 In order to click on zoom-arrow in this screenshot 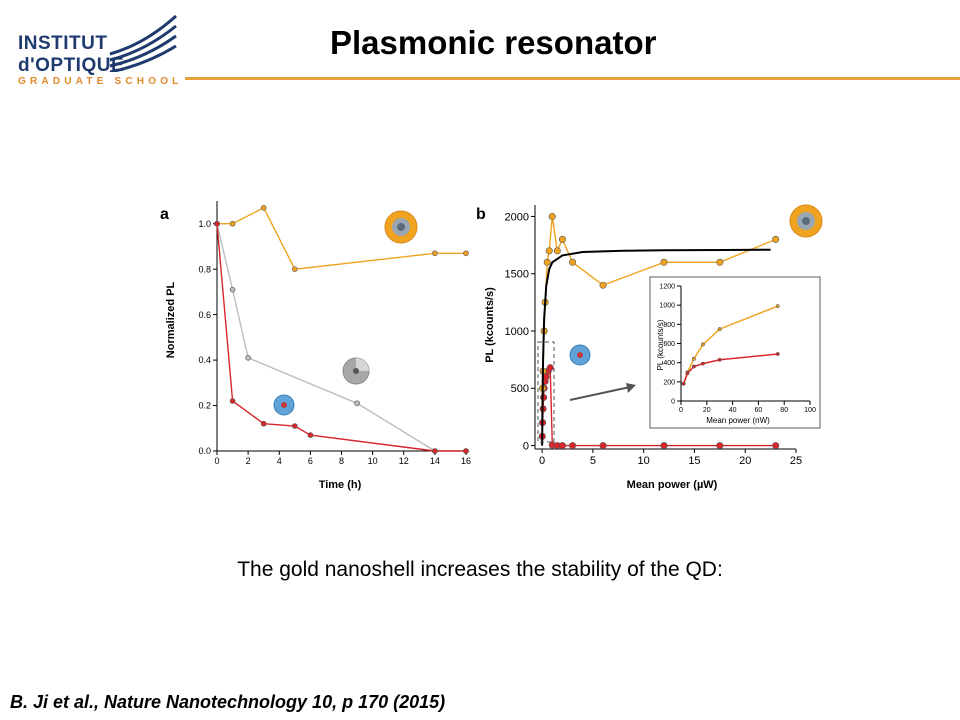, I will do `click(600, 393)`.